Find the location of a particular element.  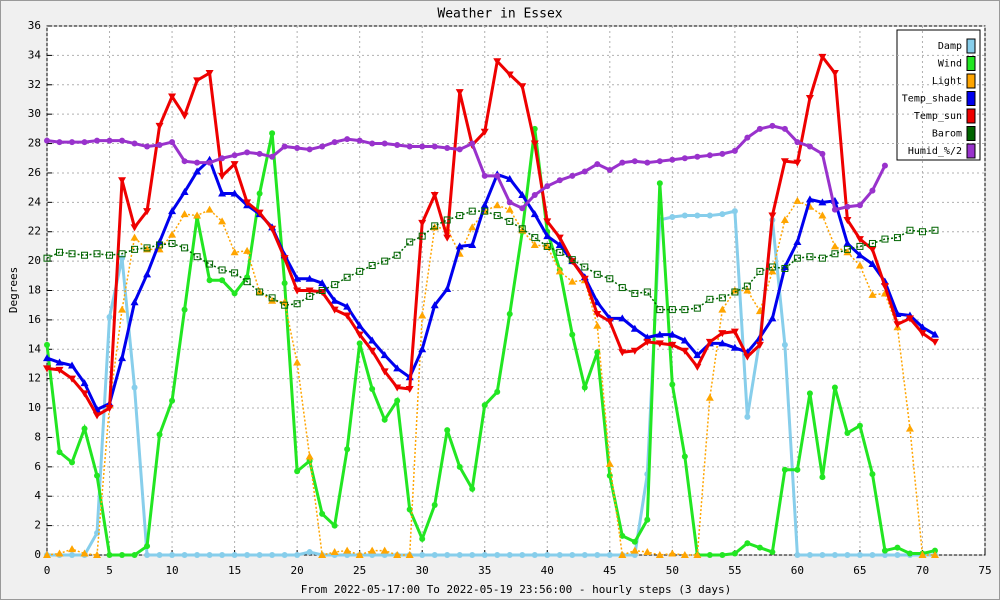

x-tick-label: 60 is located at coordinates (797, 570).